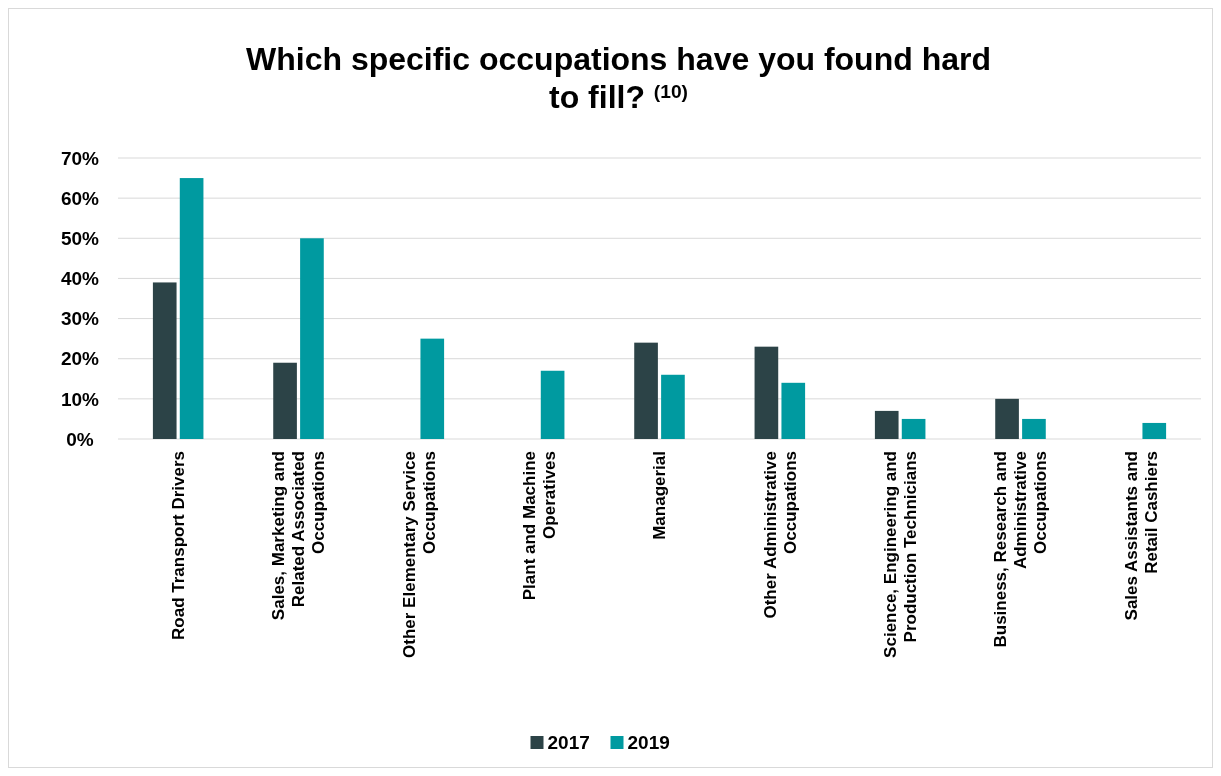 The image size is (1221, 776). What do you see at coordinates (1141, 536) in the screenshot?
I see `x-tick-label: Sales Assistants and Retail Cashiers` at bounding box center [1141, 536].